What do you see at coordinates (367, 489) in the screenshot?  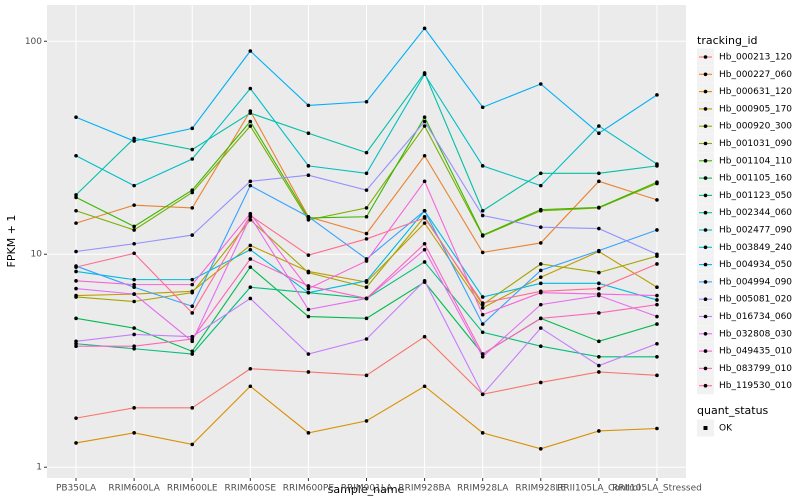 I see `x-tick-label: RRIM901LA` at bounding box center [367, 489].